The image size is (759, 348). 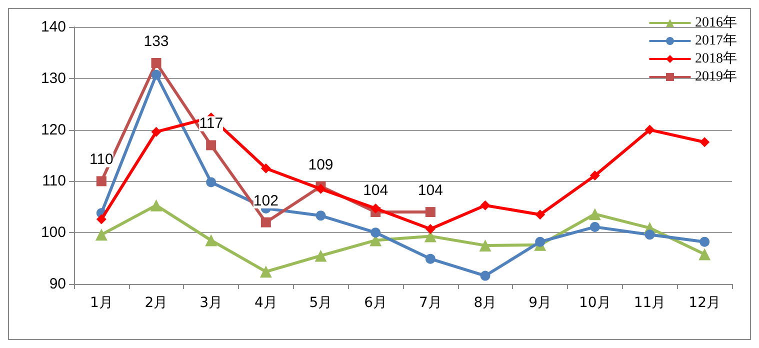 What do you see at coordinates (156, 41) in the screenshot?
I see `data-label: 133` at bounding box center [156, 41].